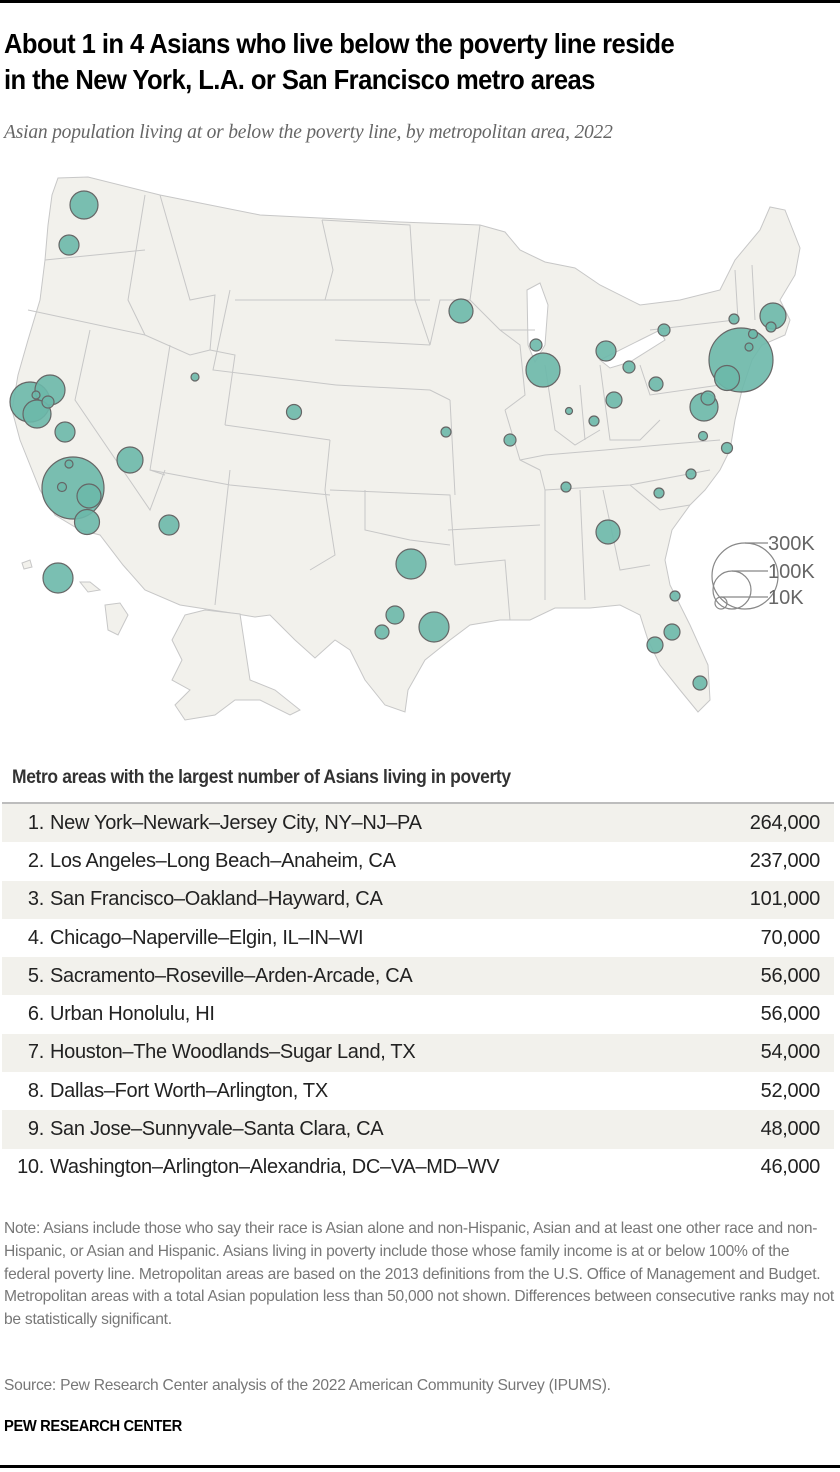  Describe the element at coordinates (790, 1052) in the screenshot. I see `row-value: 54,000` at that location.